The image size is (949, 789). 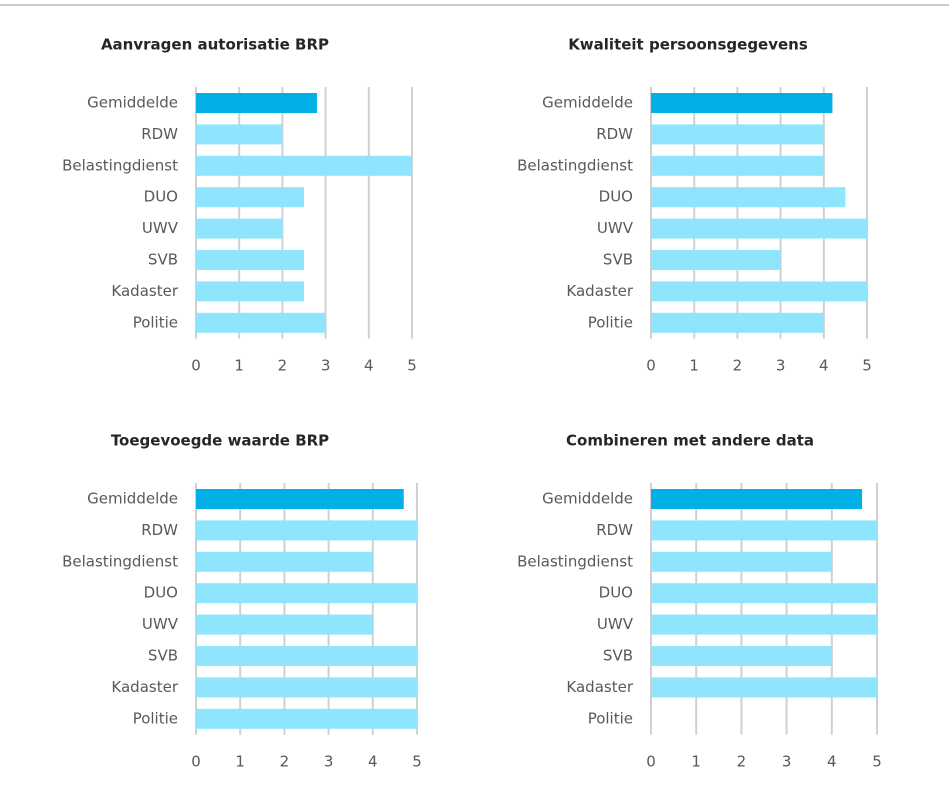 I want to click on chart-title: Kwaliteit persoonsgegevens, so click(x=688, y=45).